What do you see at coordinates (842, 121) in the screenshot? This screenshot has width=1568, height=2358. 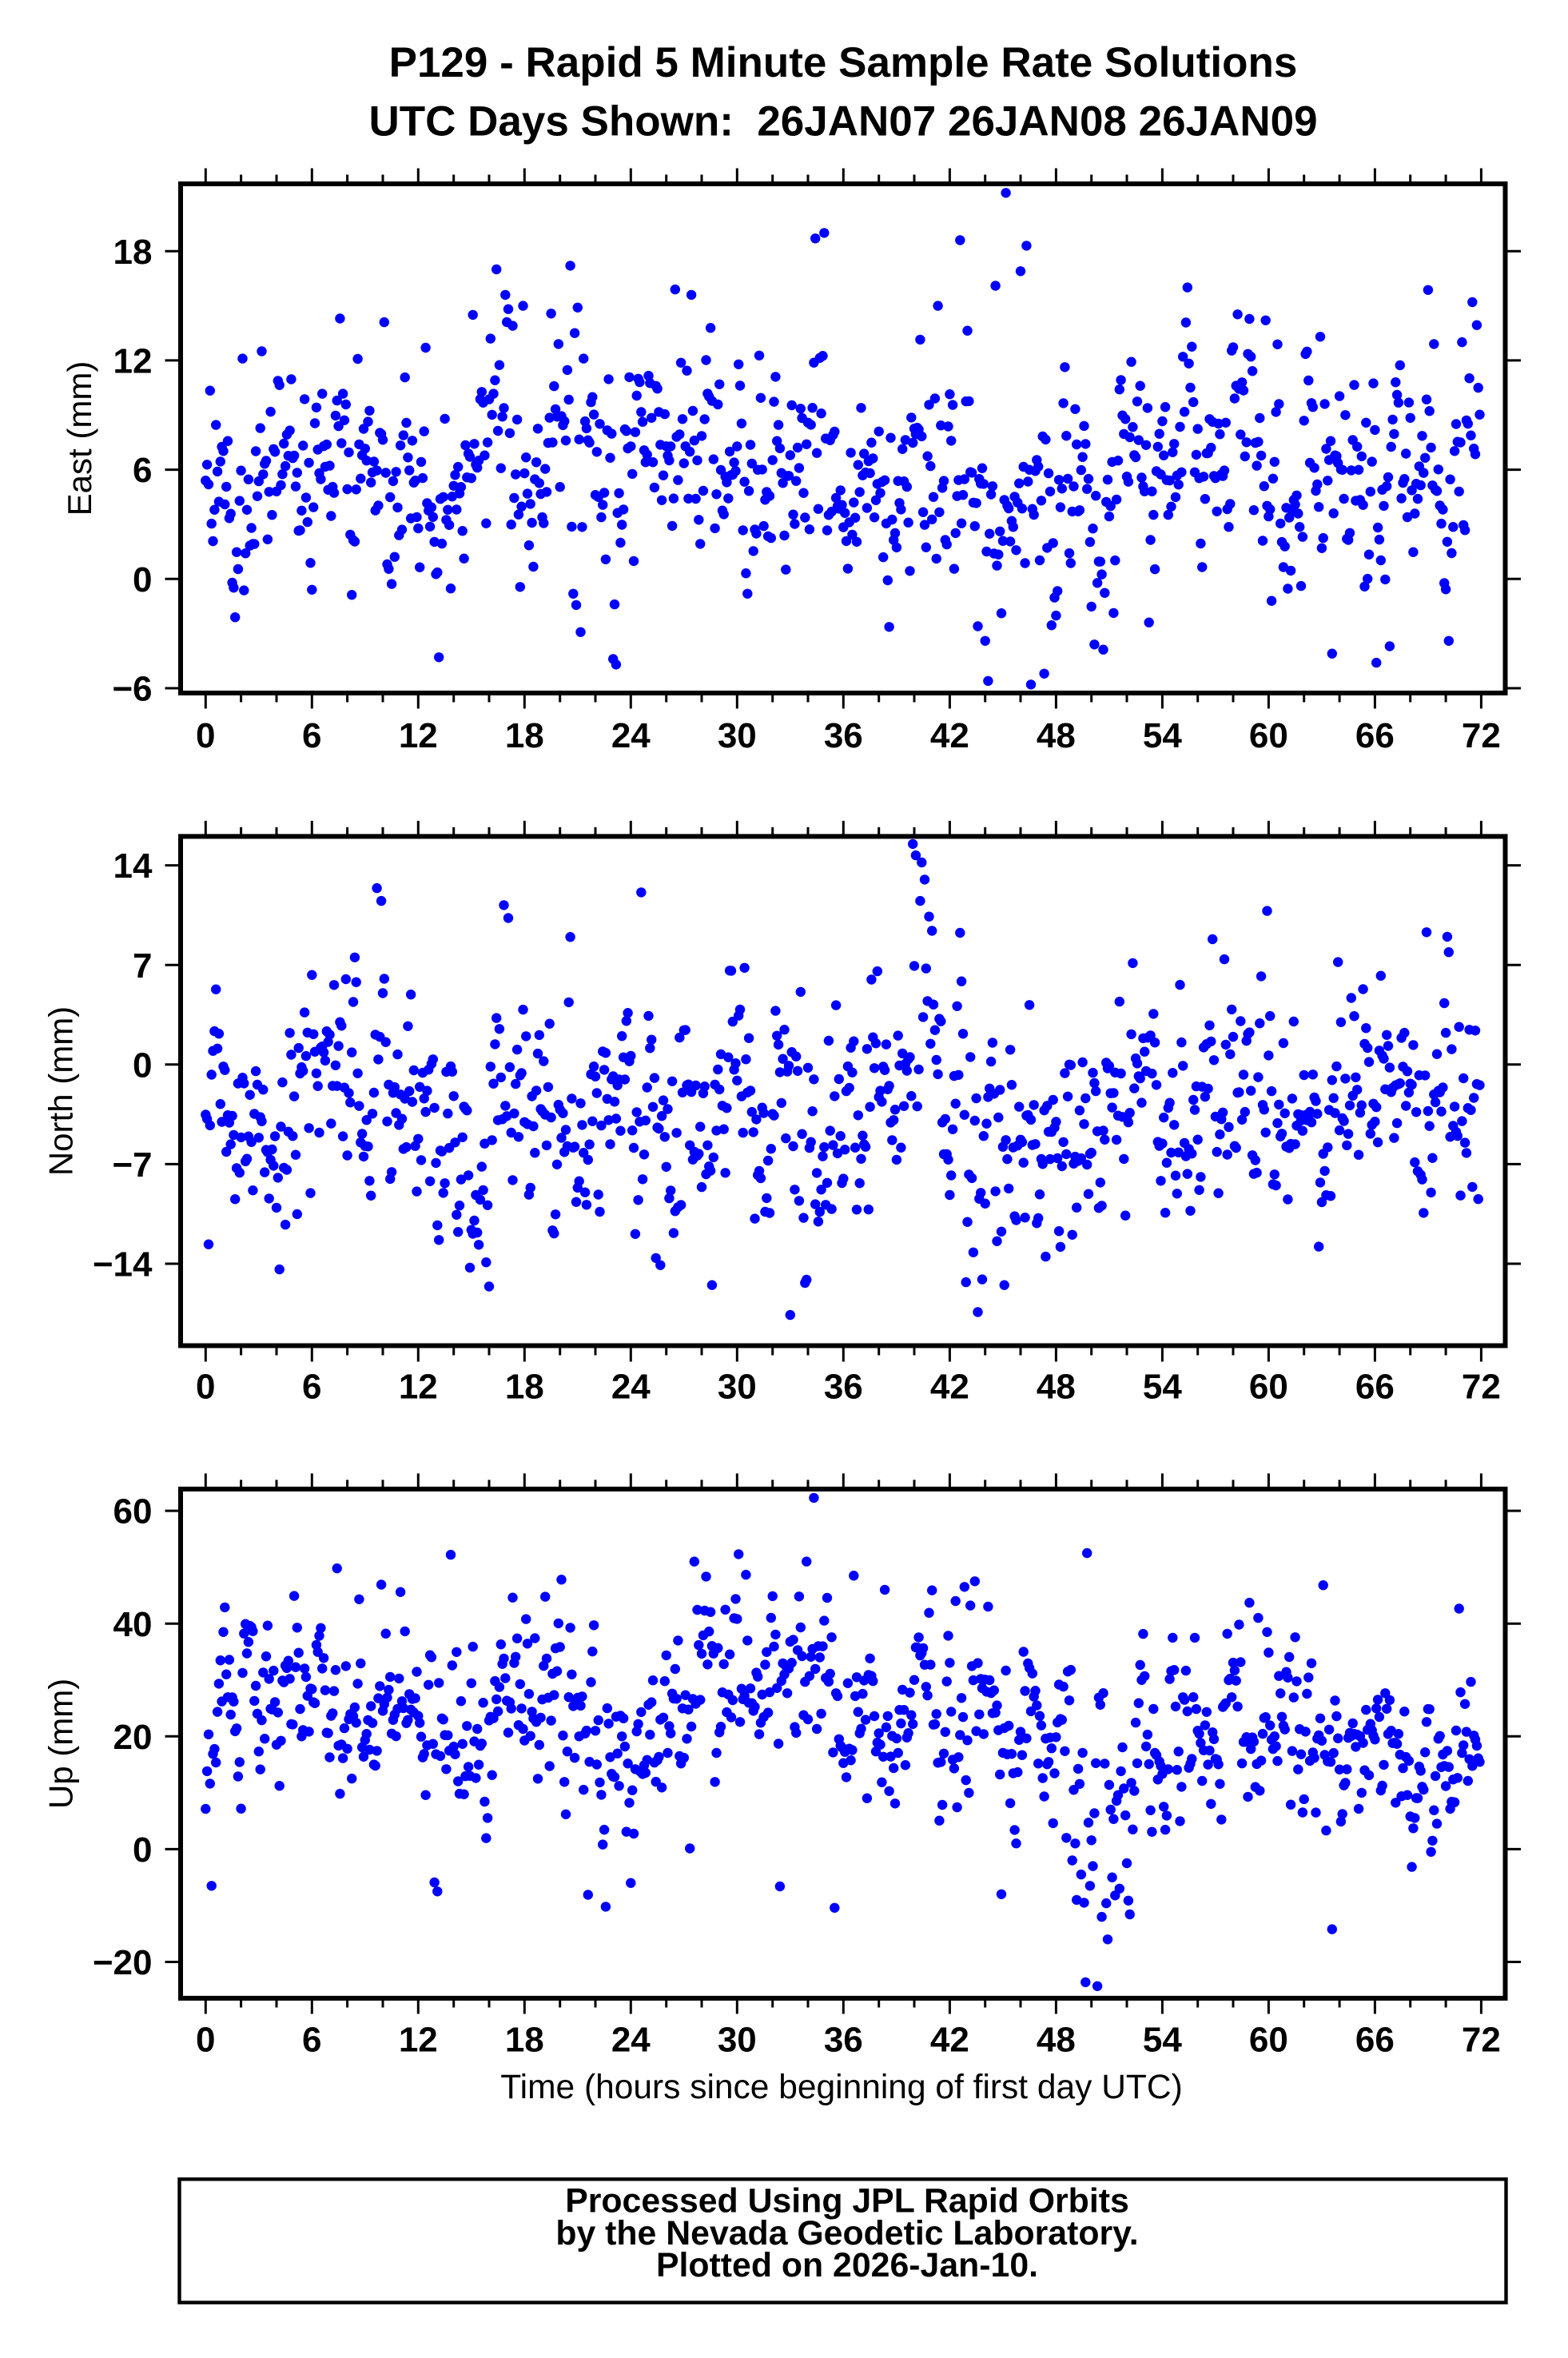 I see `svg-text:UTC Days Shown: 26JAN07 26JAN: UTC Days Shown: 26JAN07 26JAN08 26JAN09` at bounding box center [842, 121].